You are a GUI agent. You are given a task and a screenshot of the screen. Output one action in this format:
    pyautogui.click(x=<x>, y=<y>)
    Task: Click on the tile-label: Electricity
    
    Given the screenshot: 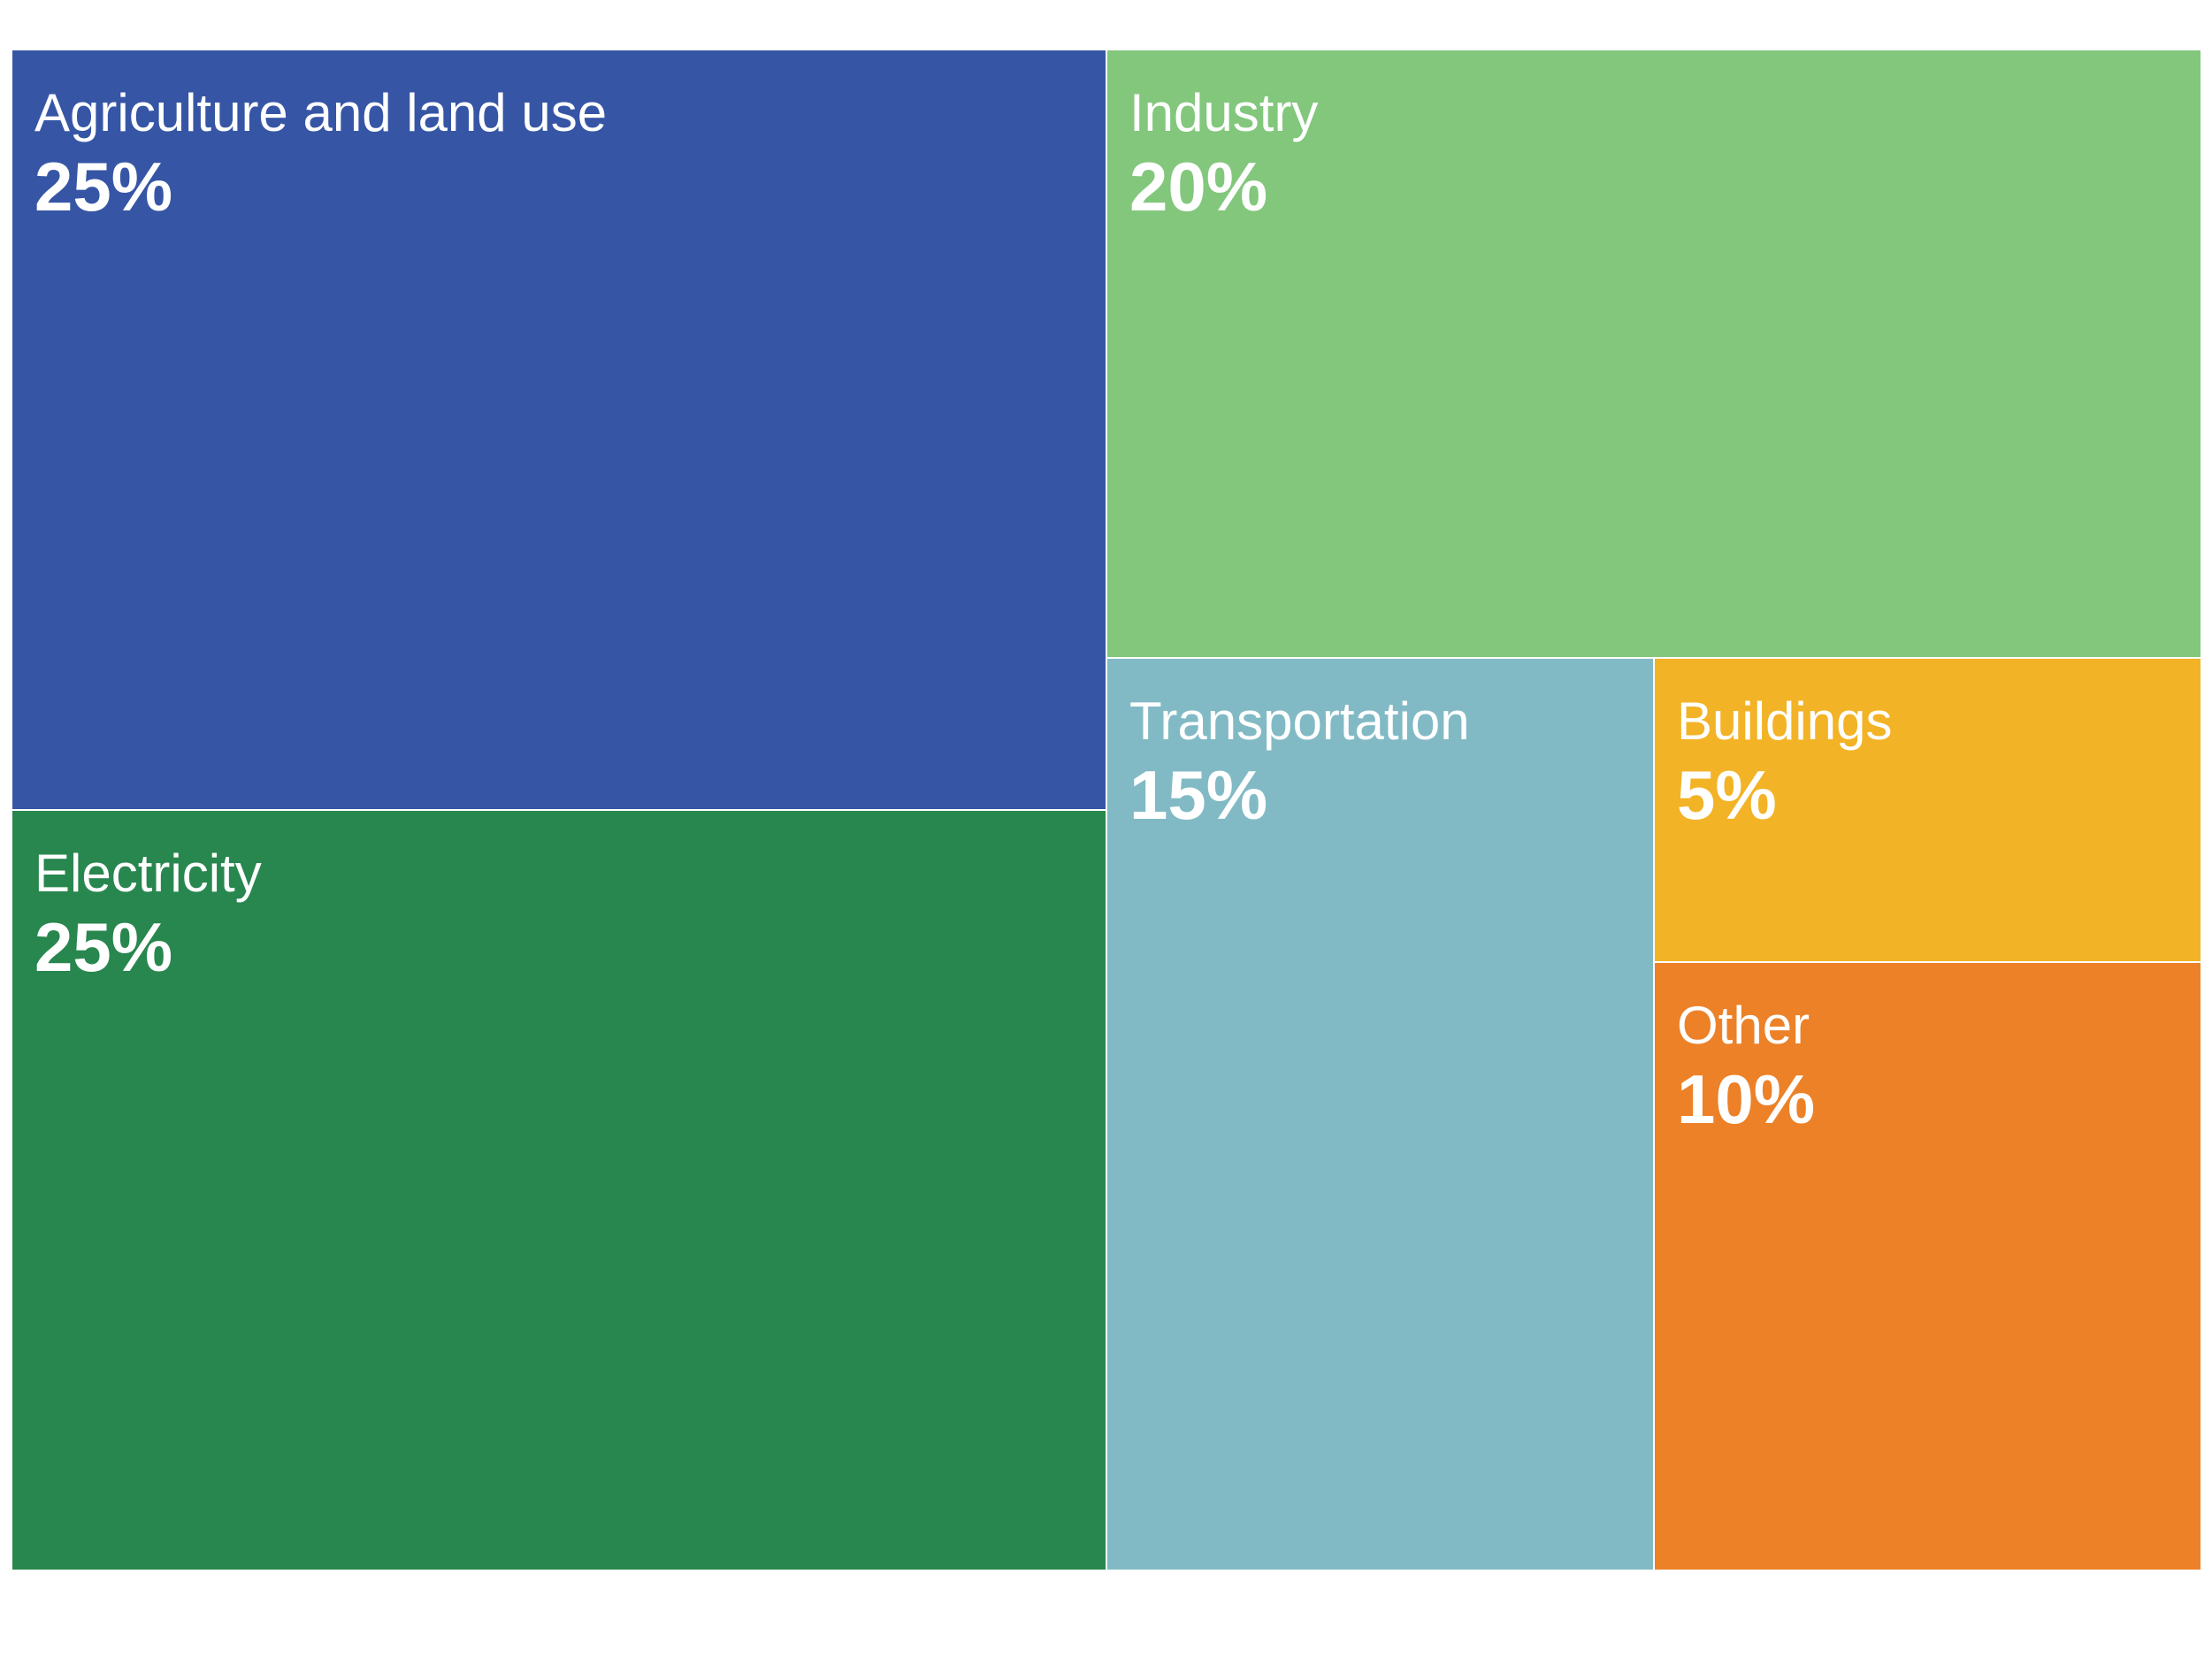 What is the action you would take?
    pyautogui.click(x=148, y=873)
    